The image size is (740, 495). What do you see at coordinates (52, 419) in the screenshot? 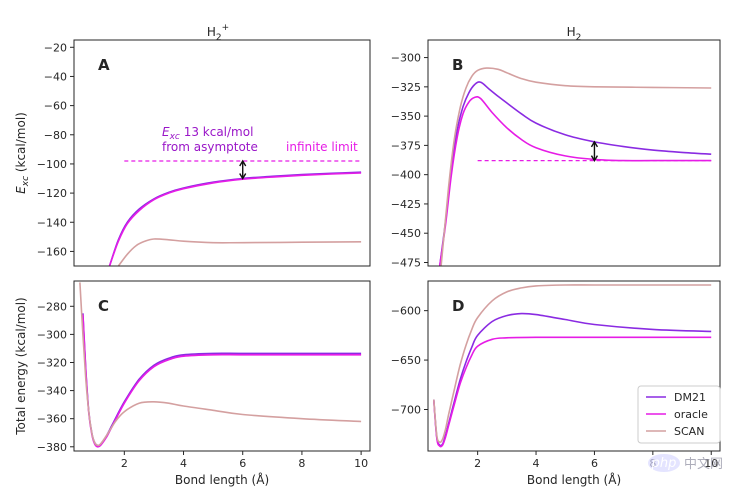
I see `y-tick-label: −360` at bounding box center [52, 419].